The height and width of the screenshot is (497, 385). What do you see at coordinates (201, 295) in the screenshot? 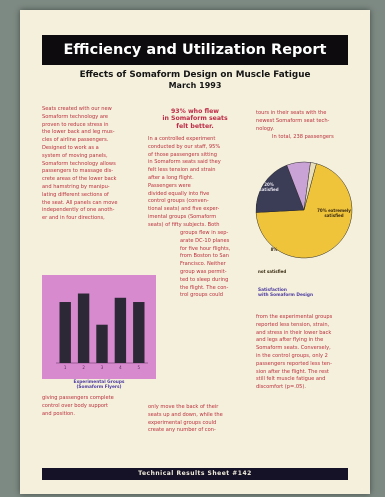
I see `text-line: trol groups could` at bounding box center [201, 295].